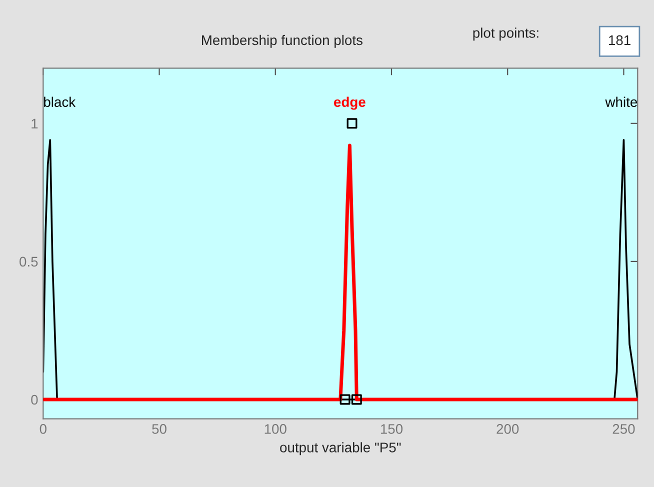 Image resolution: width=654 pixels, height=487 pixels. What do you see at coordinates (619, 40) in the screenshot?
I see `text: 181` at bounding box center [619, 40].